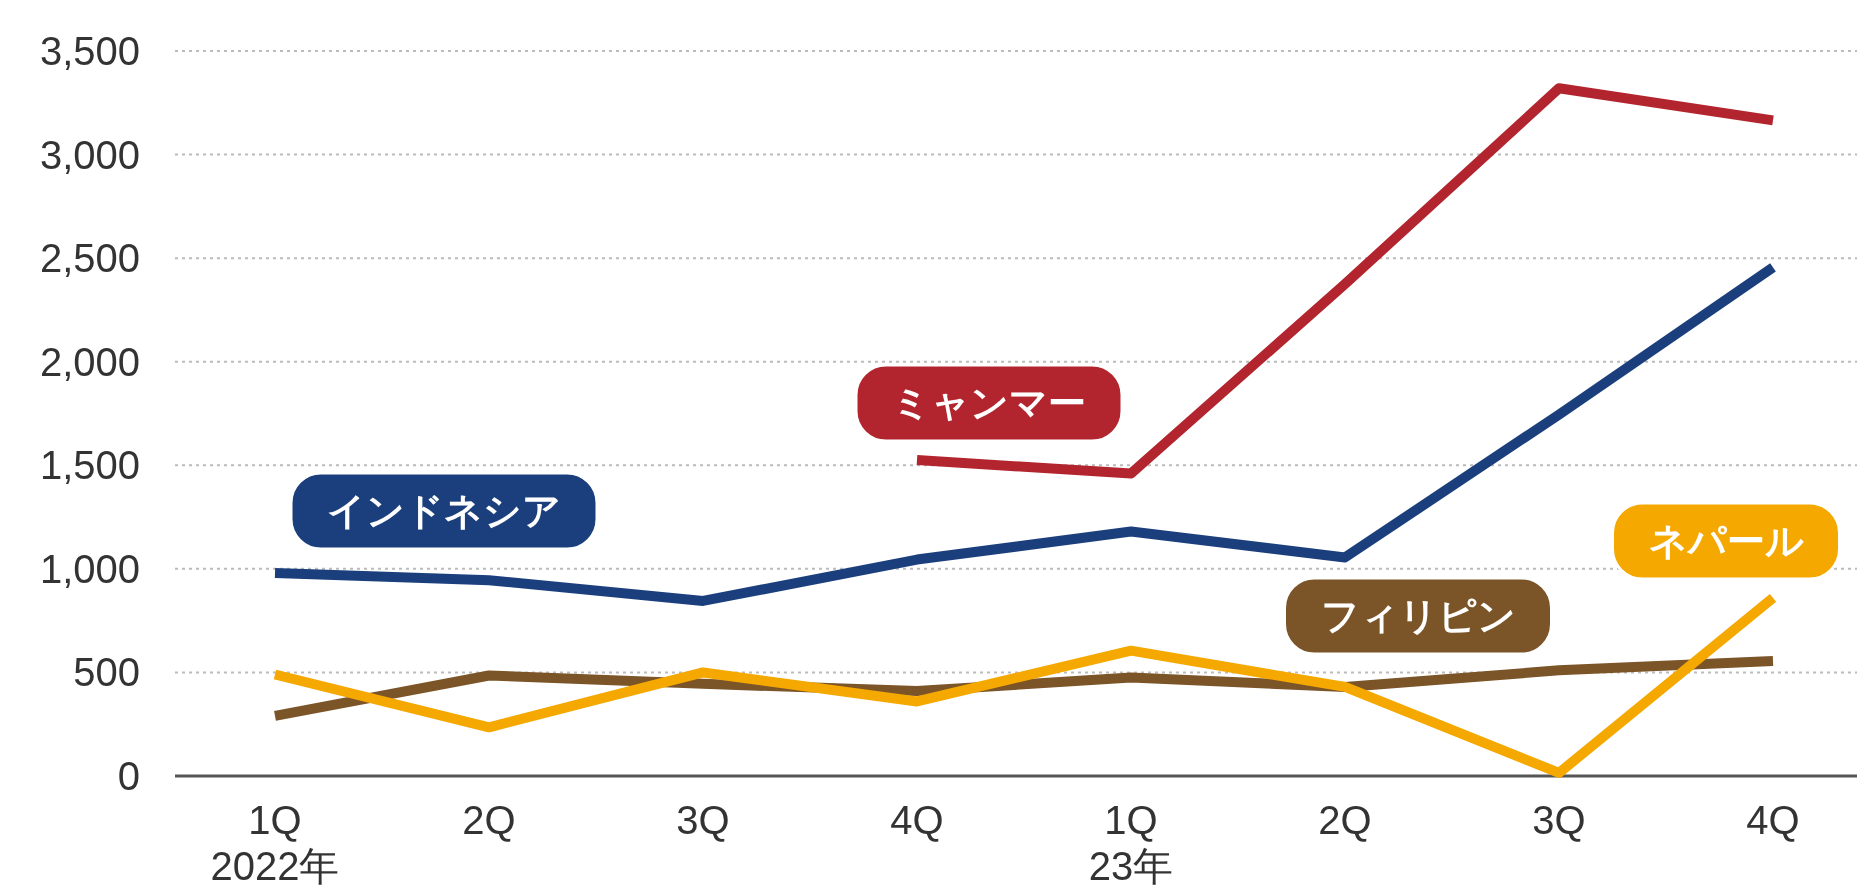 The height and width of the screenshot is (896, 1857). What do you see at coordinates (444, 511) in the screenshot?
I see `series-label: インドネシア` at bounding box center [444, 511].